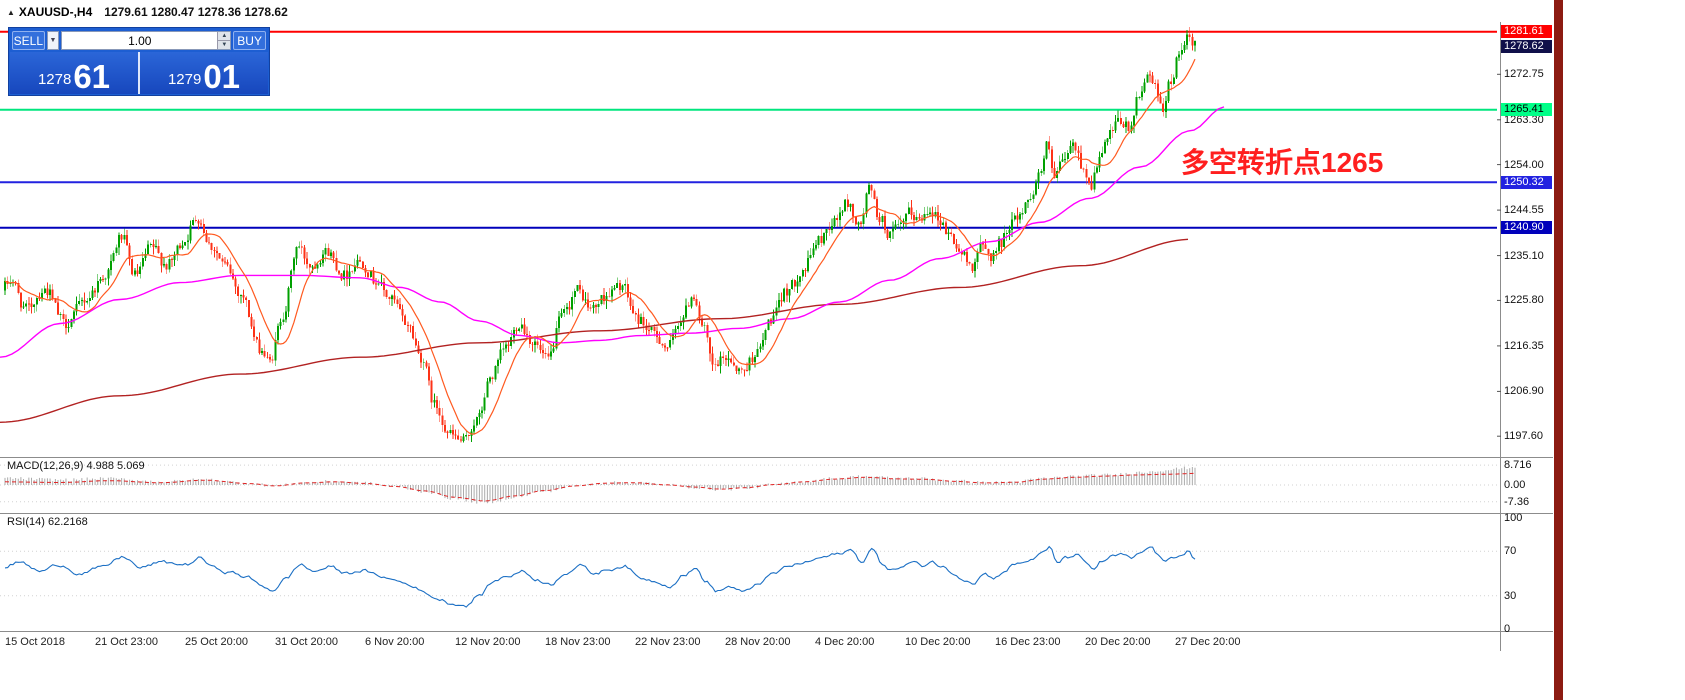  What do you see at coordinates (224, 36) in the screenshot?
I see `volume-increment-button: ▲` at bounding box center [224, 36].